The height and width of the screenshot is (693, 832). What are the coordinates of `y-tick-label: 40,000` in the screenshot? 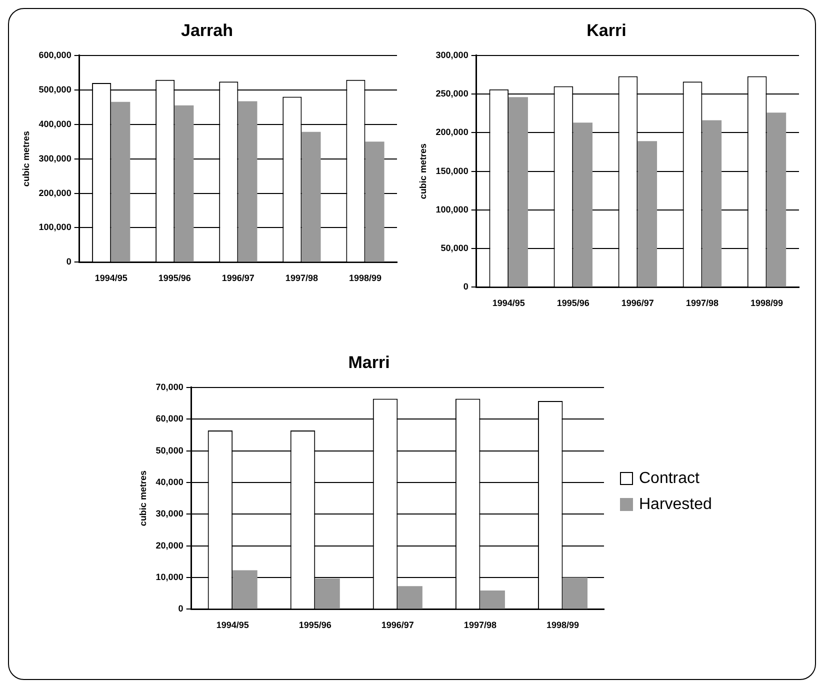 It's located at (170, 481).